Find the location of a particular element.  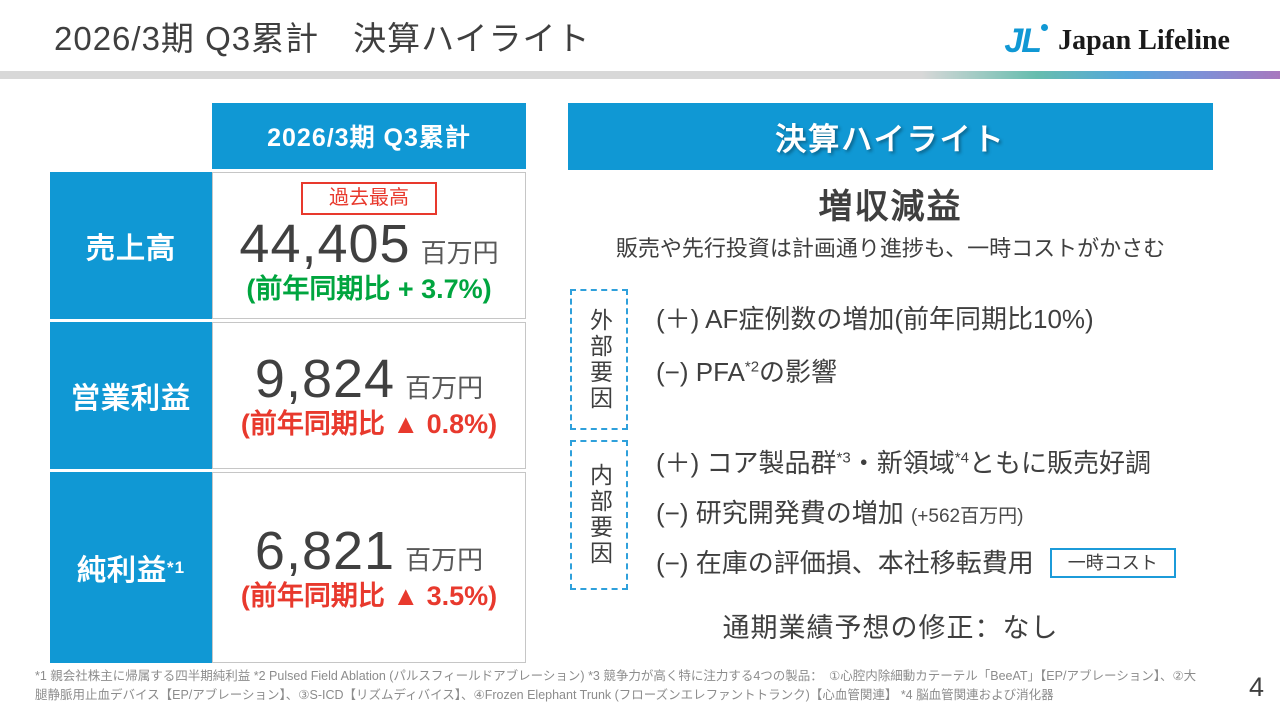

net-profit-label-text: 純利益 is located at coordinates (121, 570).